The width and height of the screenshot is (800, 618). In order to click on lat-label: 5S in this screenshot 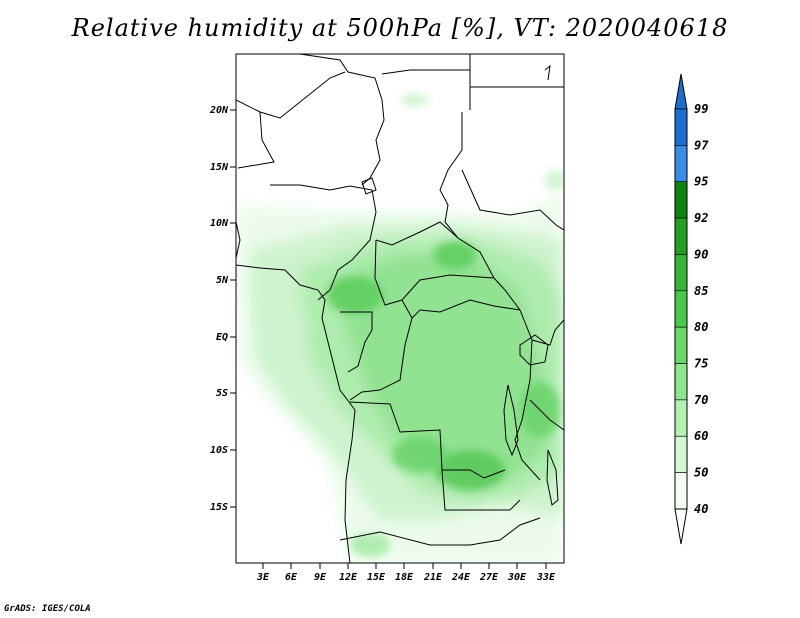, I will do `click(222, 393)`.